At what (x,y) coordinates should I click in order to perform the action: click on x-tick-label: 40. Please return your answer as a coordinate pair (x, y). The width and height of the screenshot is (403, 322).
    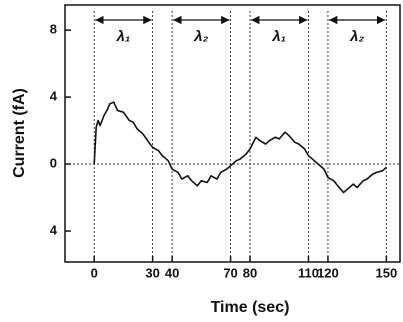
    Looking at the image, I should click on (172, 272).